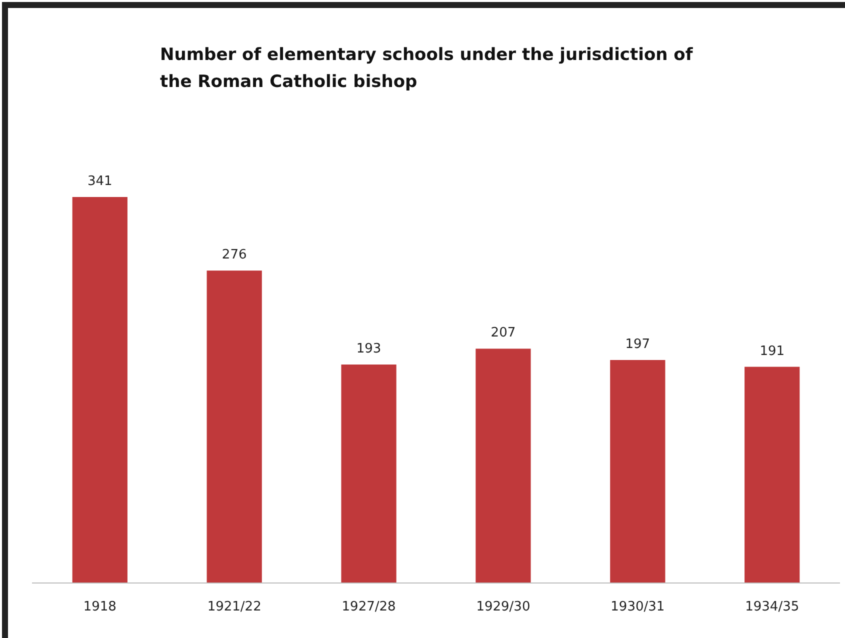 This screenshot has width=845, height=638. What do you see at coordinates (637, 344) in the screenshot?
I see `data-label: 197` at bounding box center [637, 344].